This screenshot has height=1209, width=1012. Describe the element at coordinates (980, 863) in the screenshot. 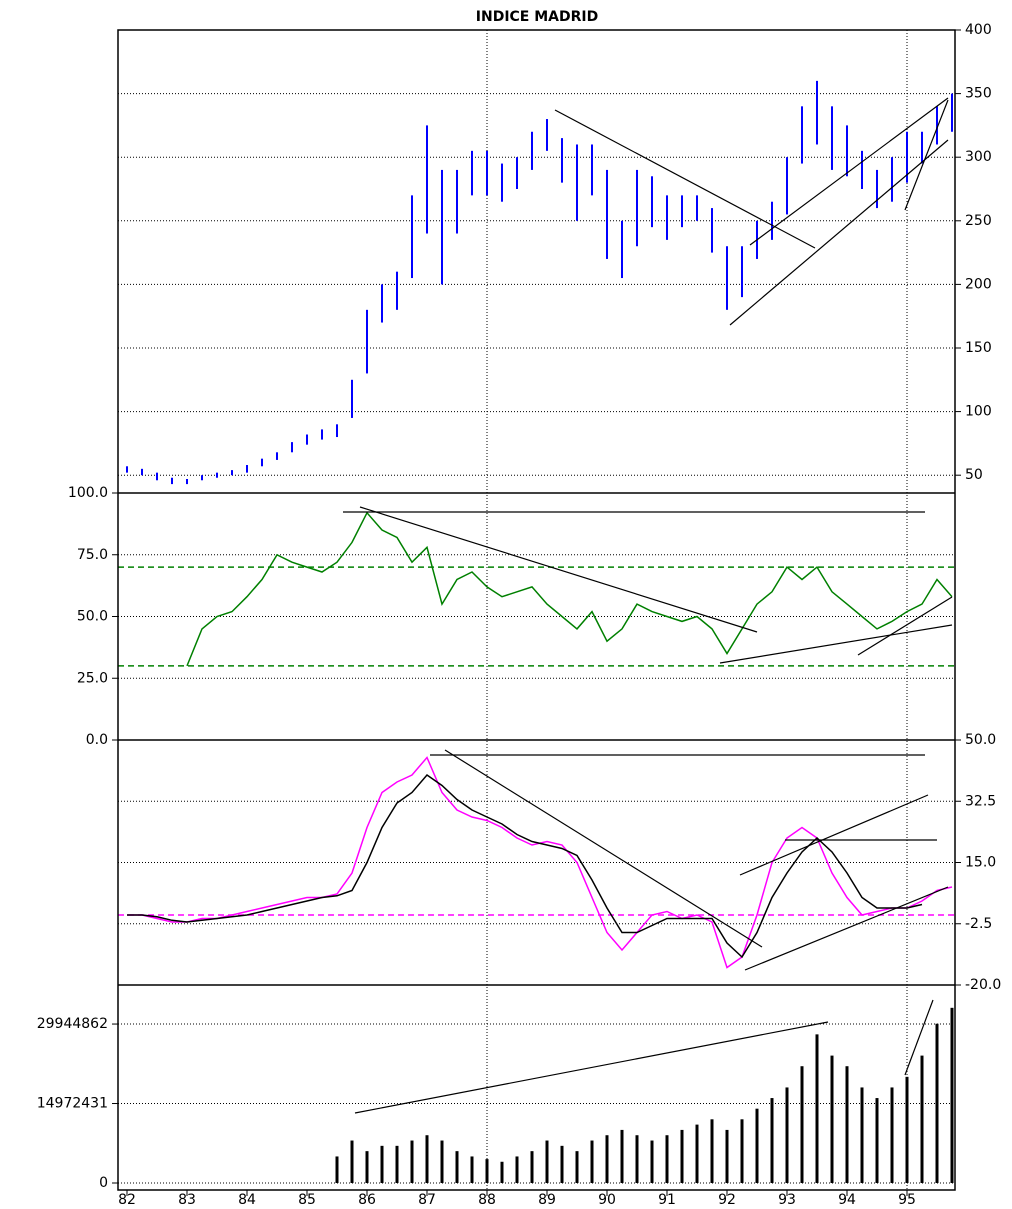

I see `y-tick-label: 15.0` at that location.